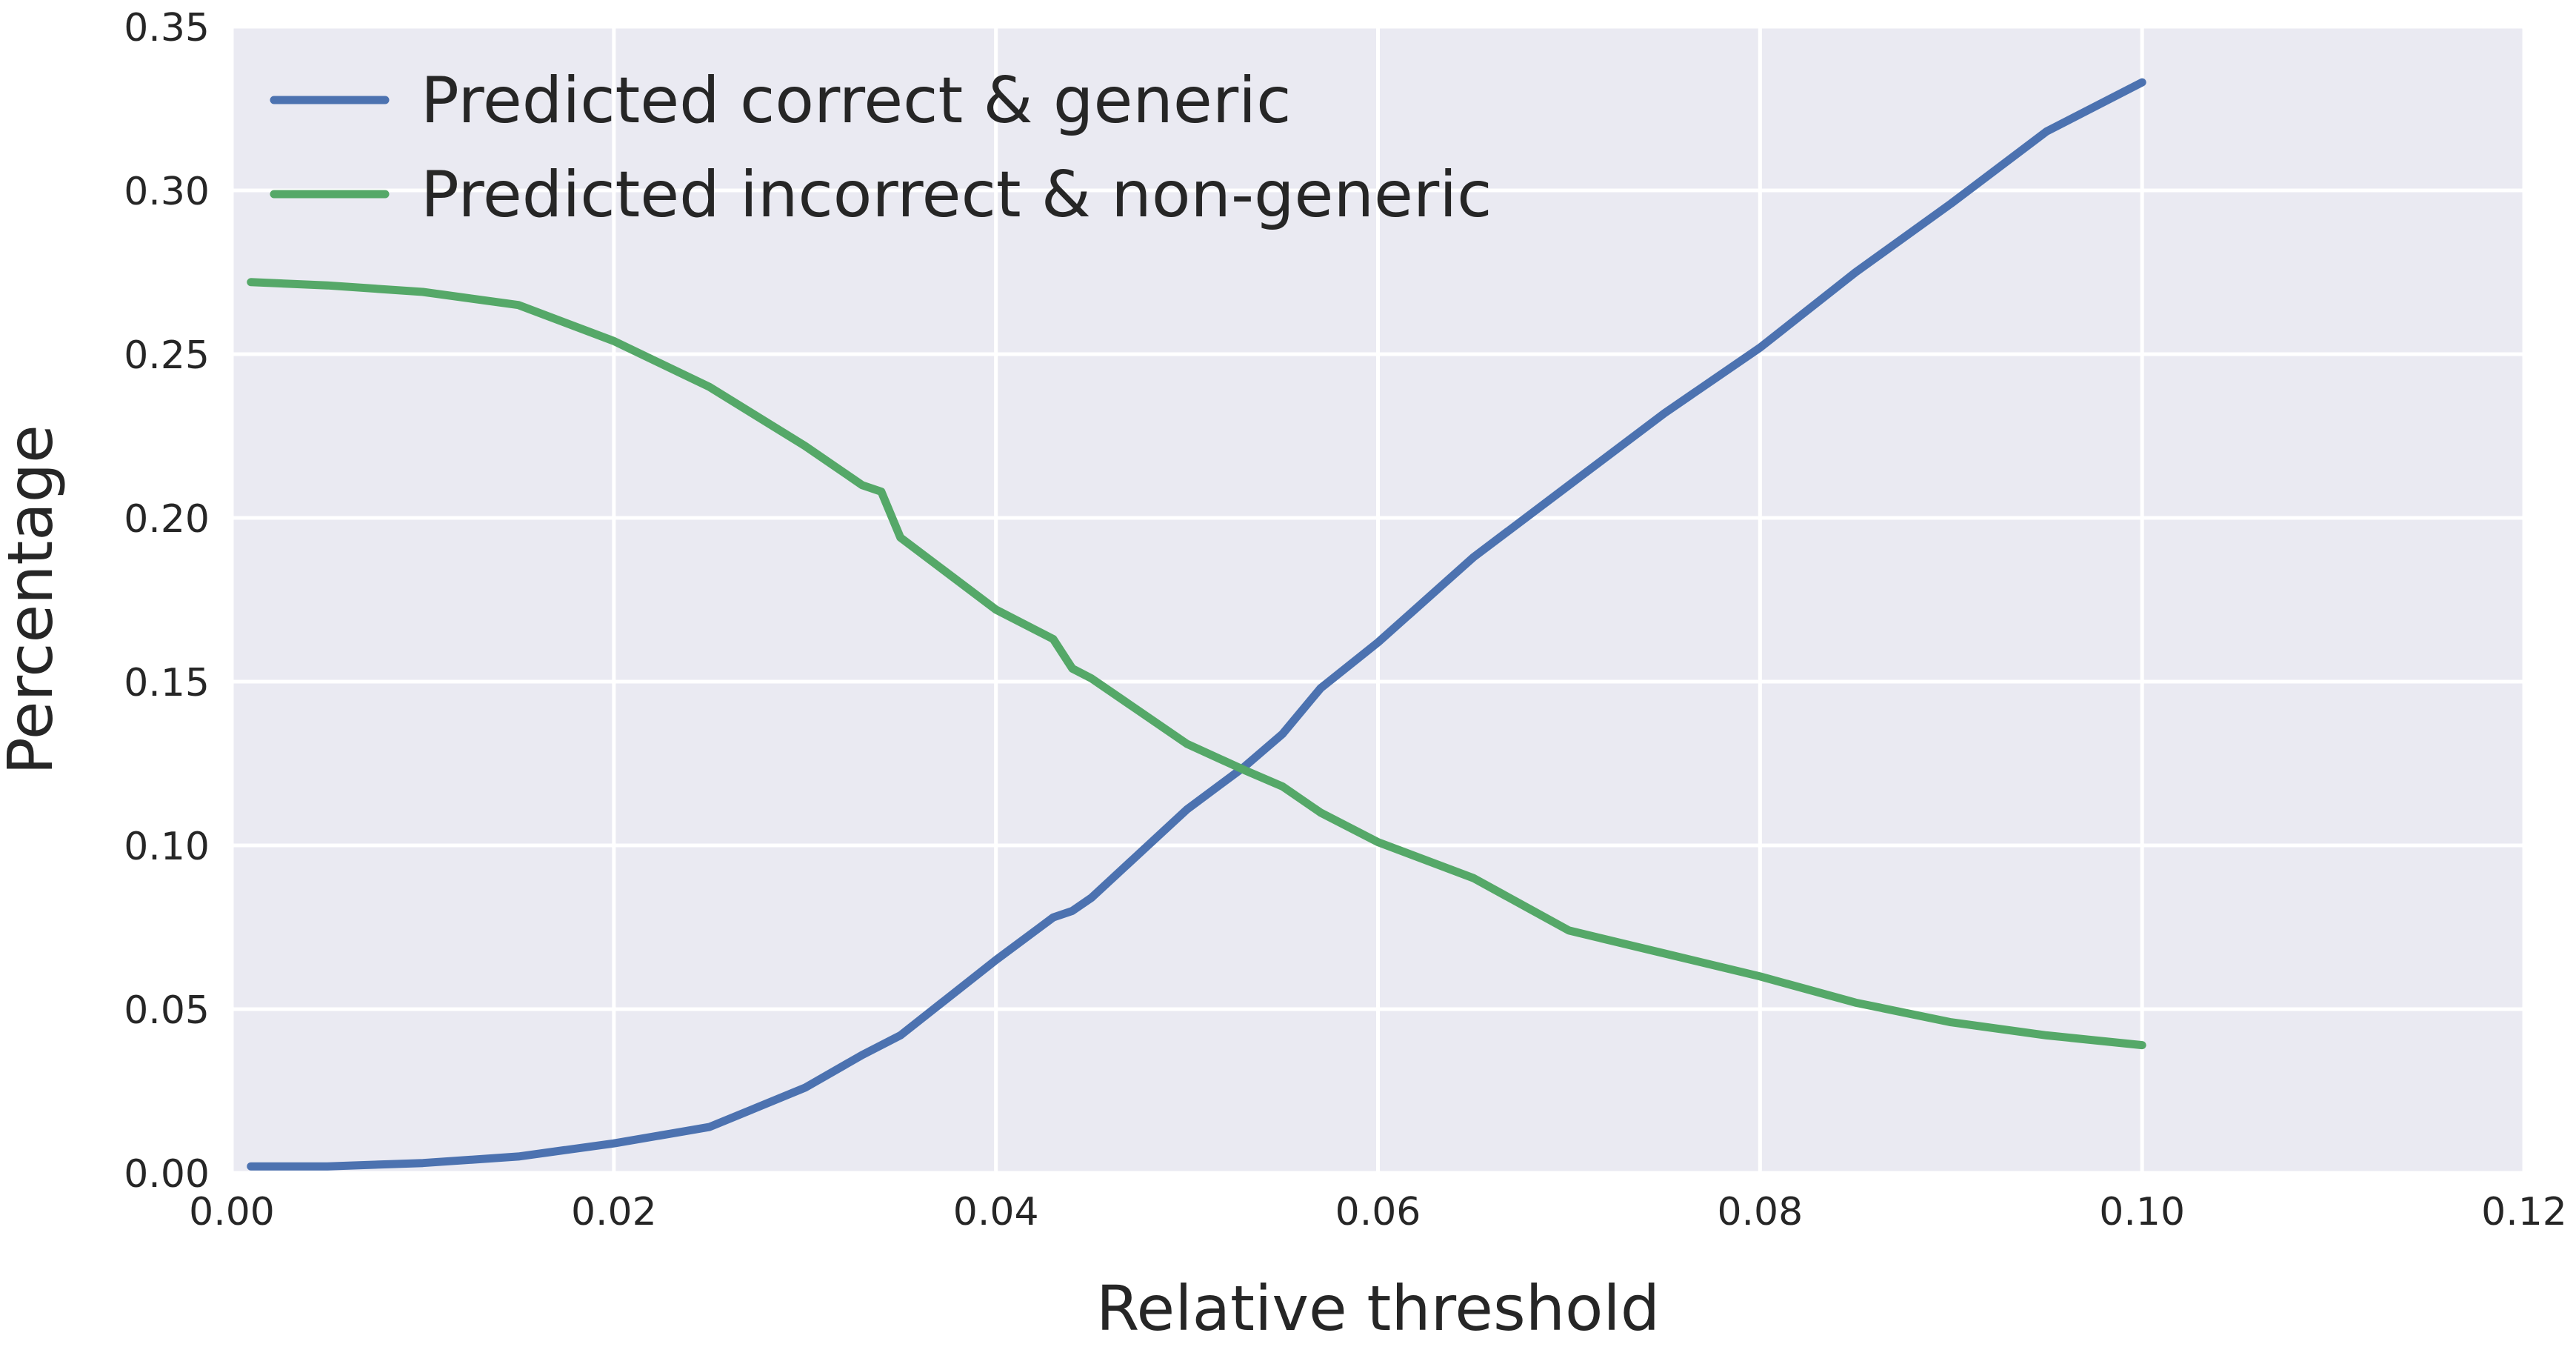 This screenshot has width=2576, height=1347. I want to click on x-tick-label: 0.04, so click(996, 1212).